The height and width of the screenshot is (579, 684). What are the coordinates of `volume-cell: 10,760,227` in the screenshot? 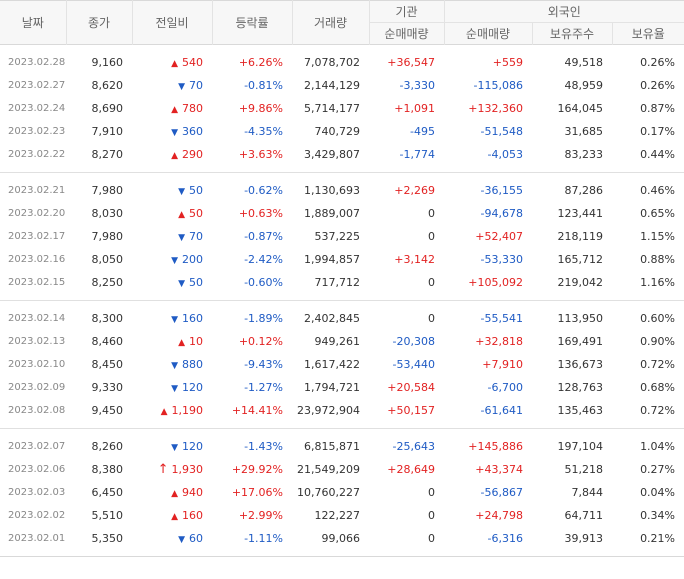 It's located at (328, 492).